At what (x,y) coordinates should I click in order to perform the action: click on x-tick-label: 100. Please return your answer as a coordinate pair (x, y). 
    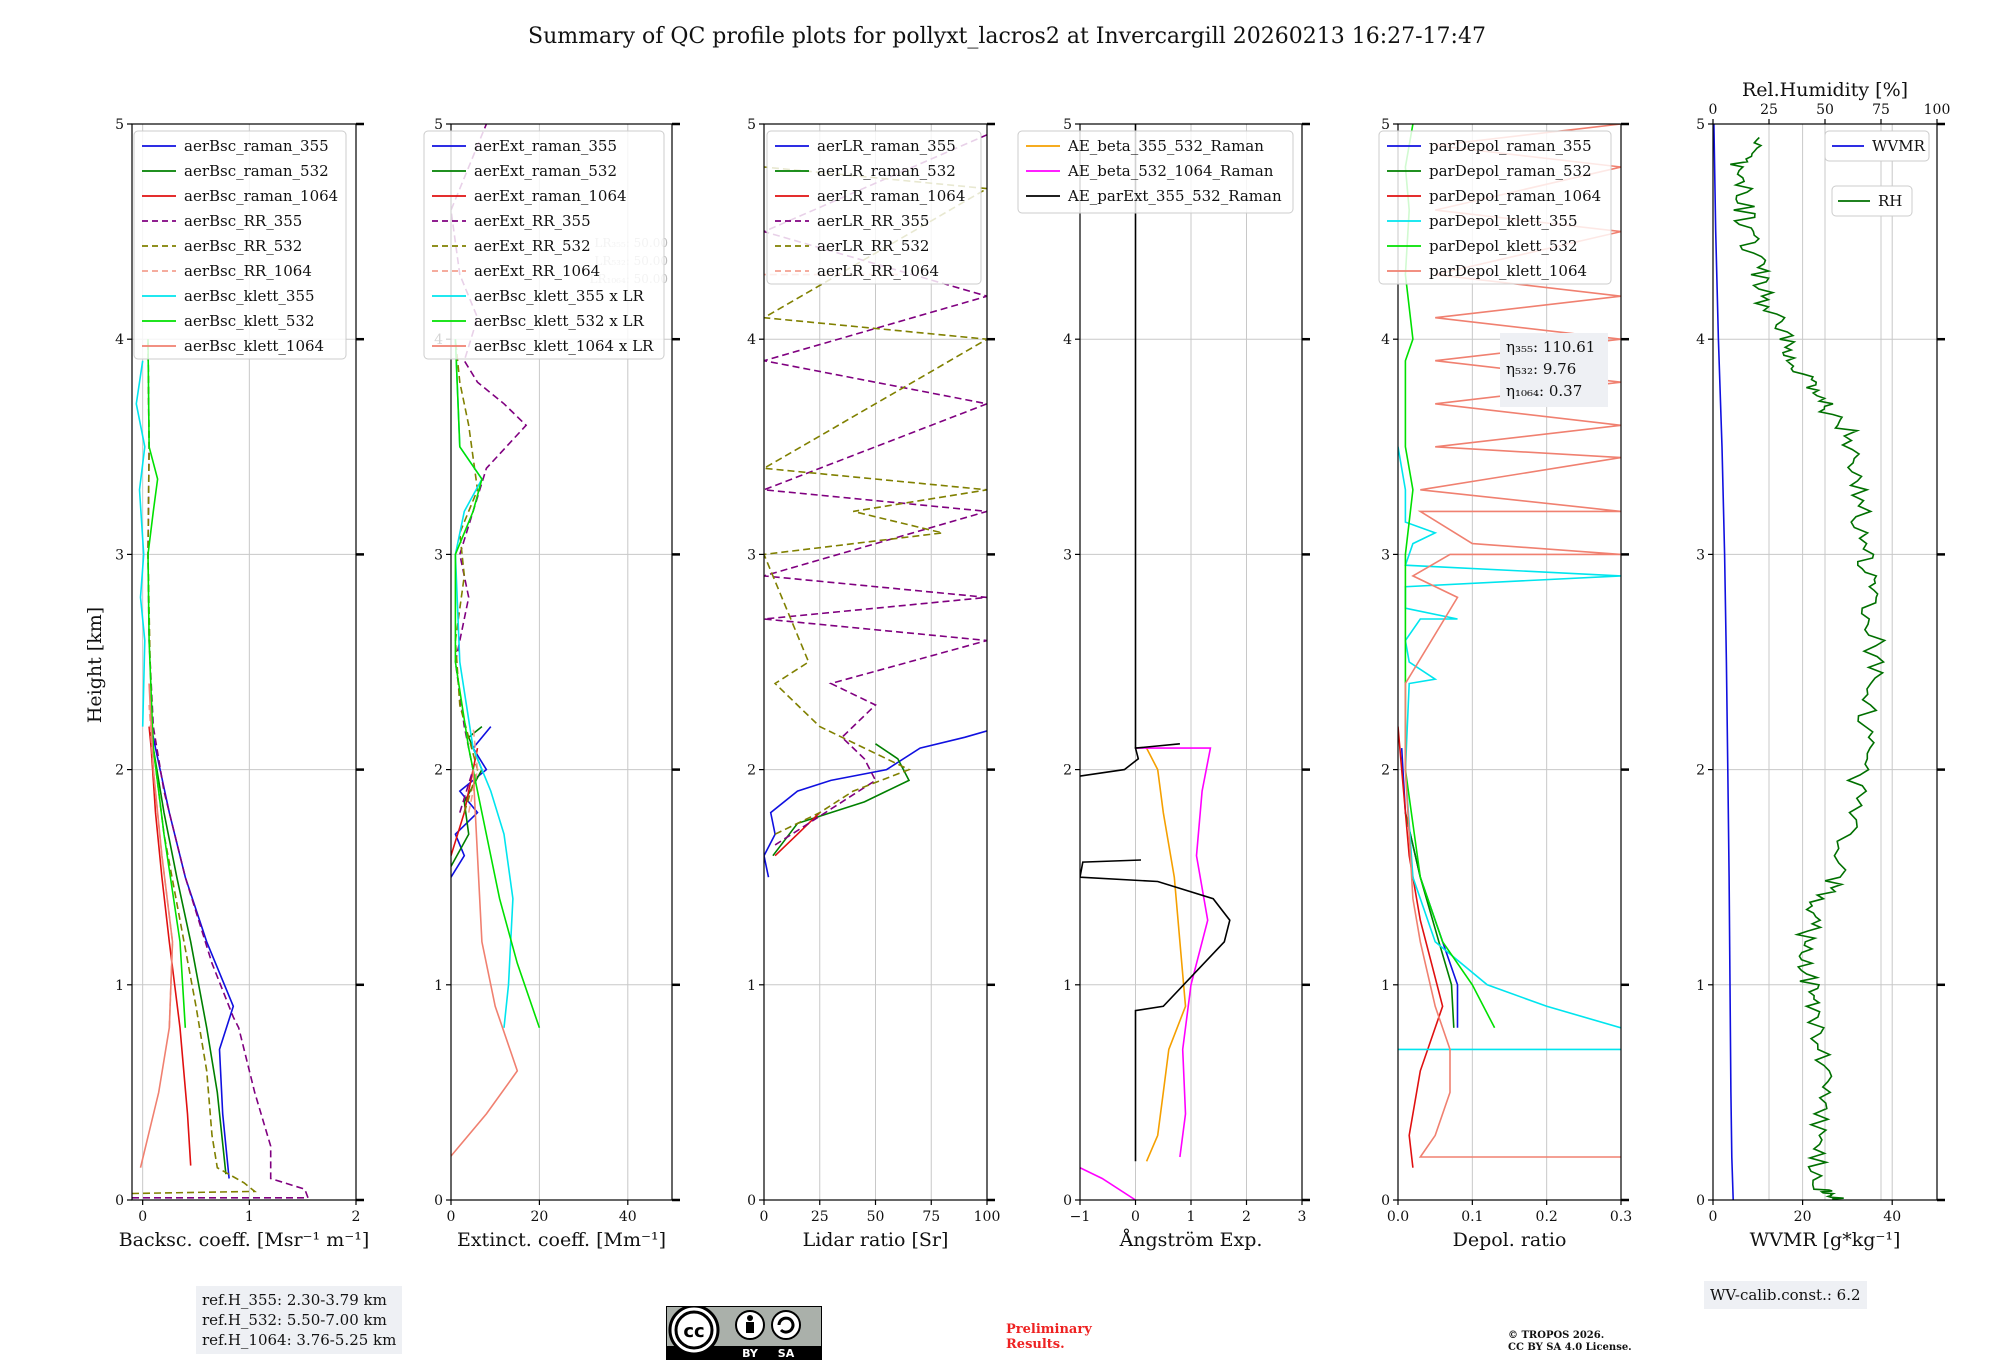
    Looking at the image, I should click on (987, 1217).